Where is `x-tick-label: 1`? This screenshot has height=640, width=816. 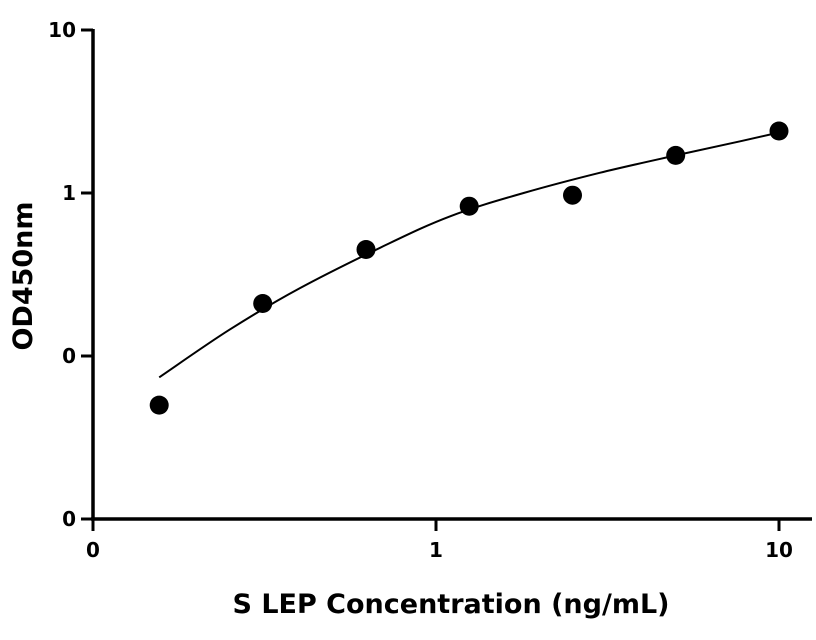 x-tick-label: 1 is located at coordinates (436, 550).